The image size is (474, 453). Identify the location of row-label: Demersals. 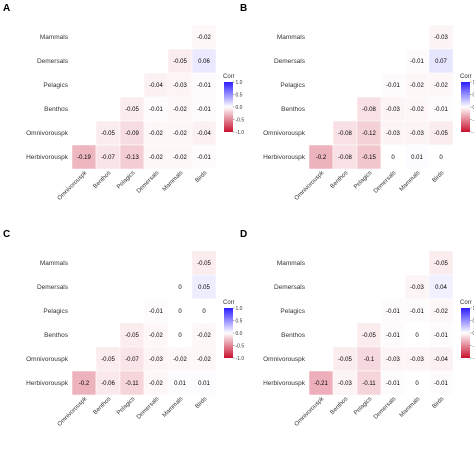
(290, 287).